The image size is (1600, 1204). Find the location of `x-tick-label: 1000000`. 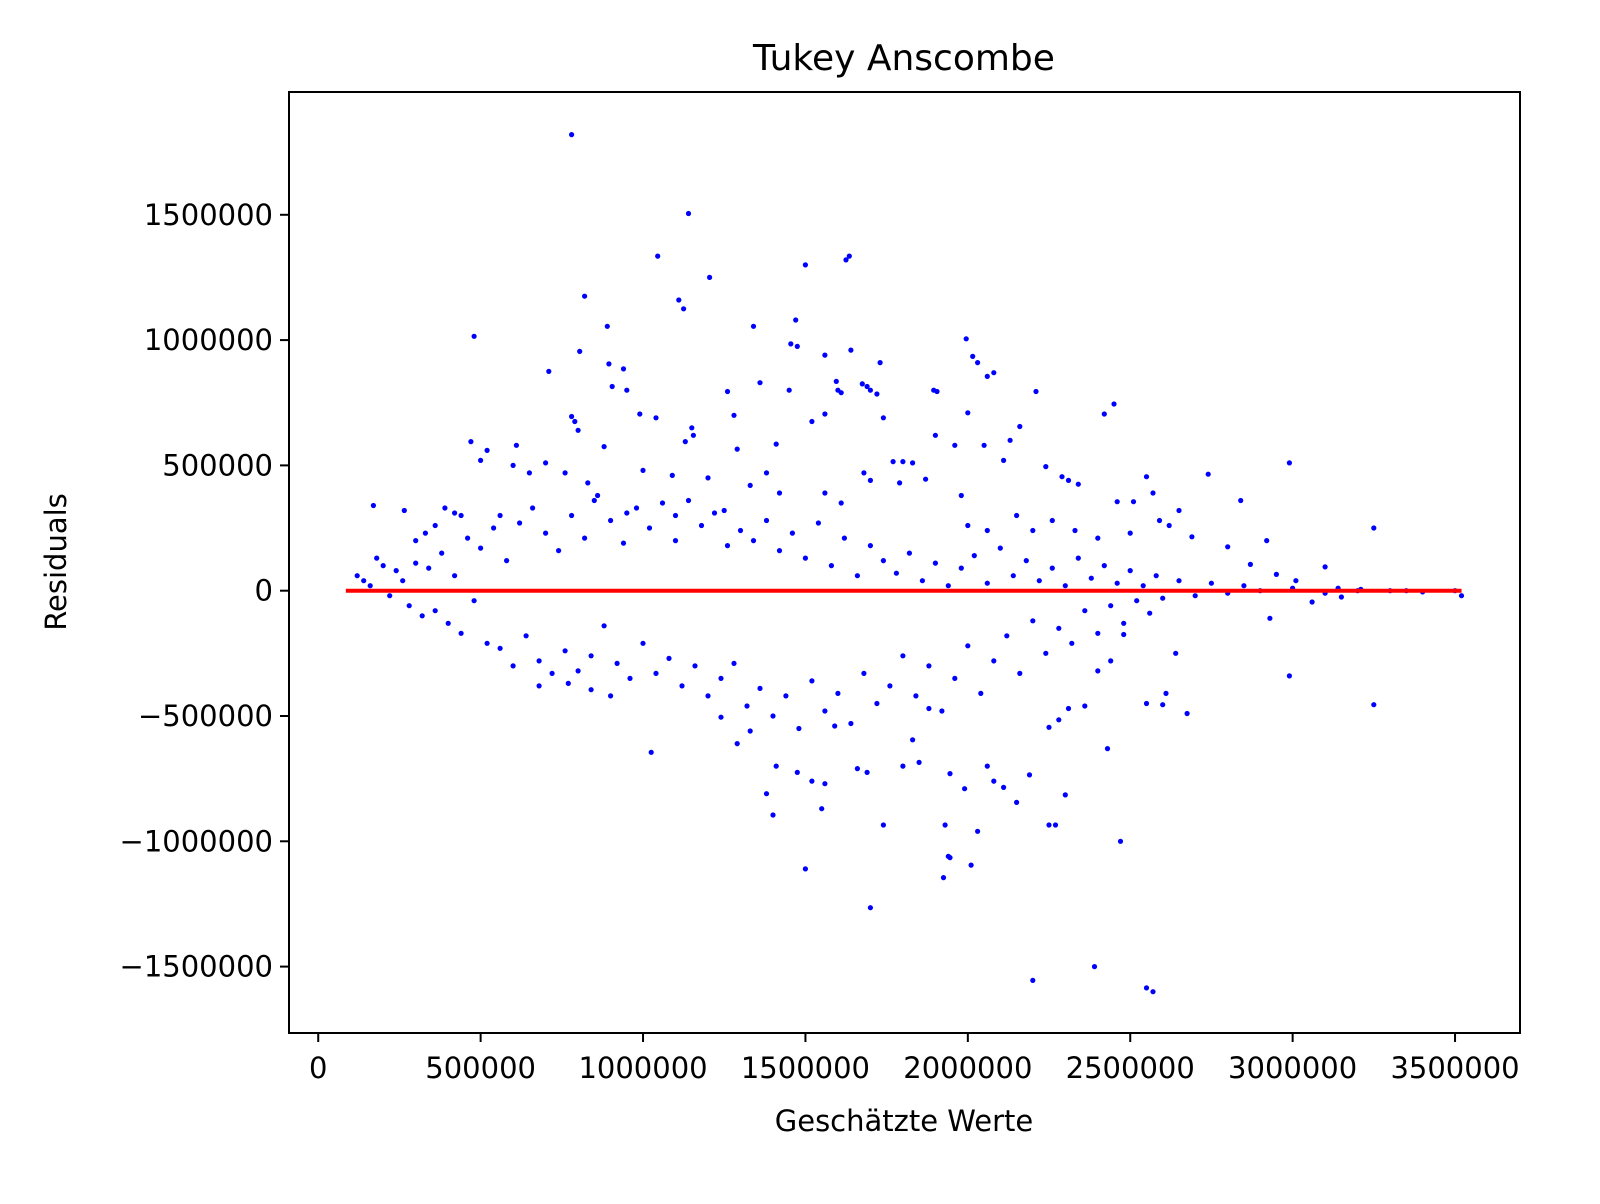

x-tick-label: 1000000 is located at coordinates (642, 1068).